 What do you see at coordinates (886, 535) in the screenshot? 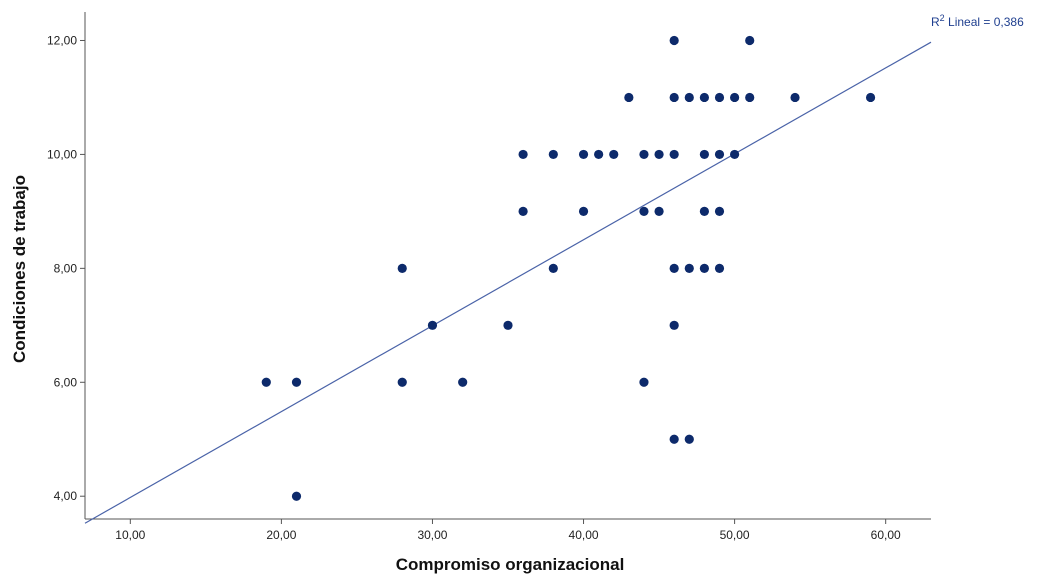
I see `x-tick-label: 60,00` at bounding box center [886, 535].